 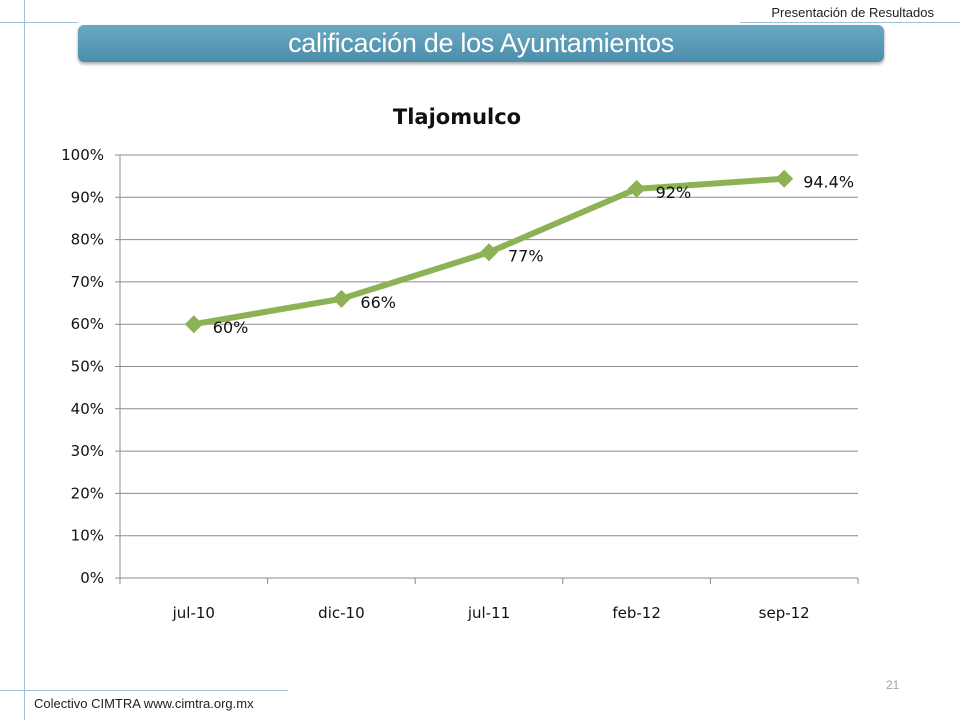 I want to click on y-tick-label: 0%, so click(x=92, y=578).